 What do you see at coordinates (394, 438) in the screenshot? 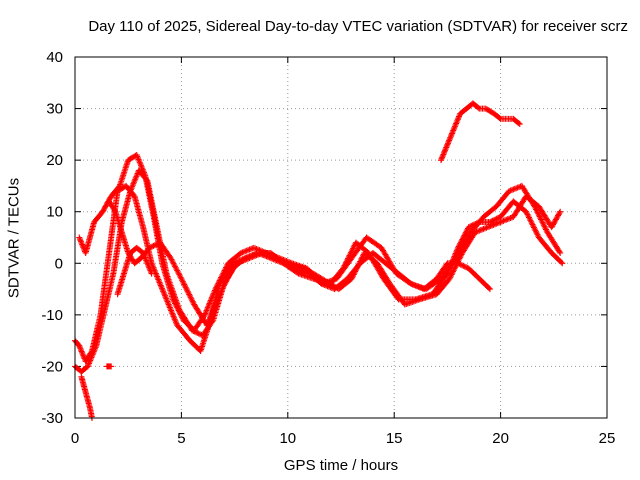
I see `x-tick-label: 15` at bounding box center [394, 438].